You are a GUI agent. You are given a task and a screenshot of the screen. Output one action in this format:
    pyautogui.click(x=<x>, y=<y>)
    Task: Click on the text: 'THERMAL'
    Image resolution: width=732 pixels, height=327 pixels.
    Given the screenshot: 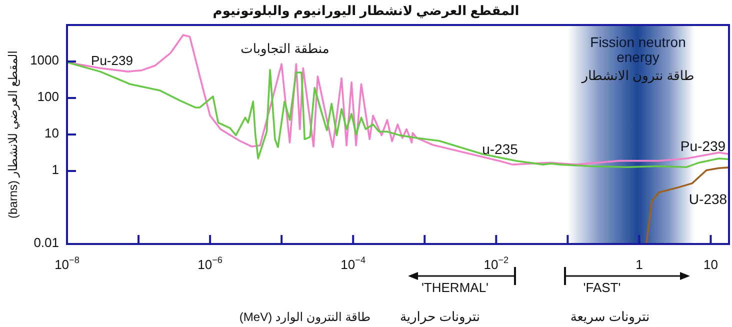 What is the action you would take?
    pyautogui.click(x=455, y=288)
    